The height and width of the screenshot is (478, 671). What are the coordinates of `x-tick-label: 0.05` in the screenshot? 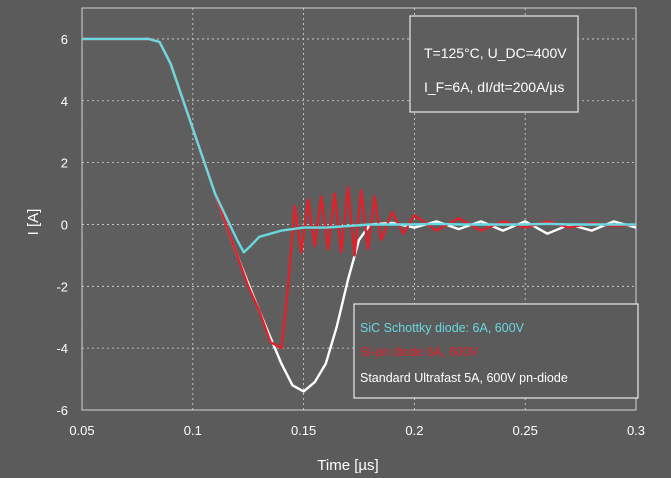 It's located at (81, 430).